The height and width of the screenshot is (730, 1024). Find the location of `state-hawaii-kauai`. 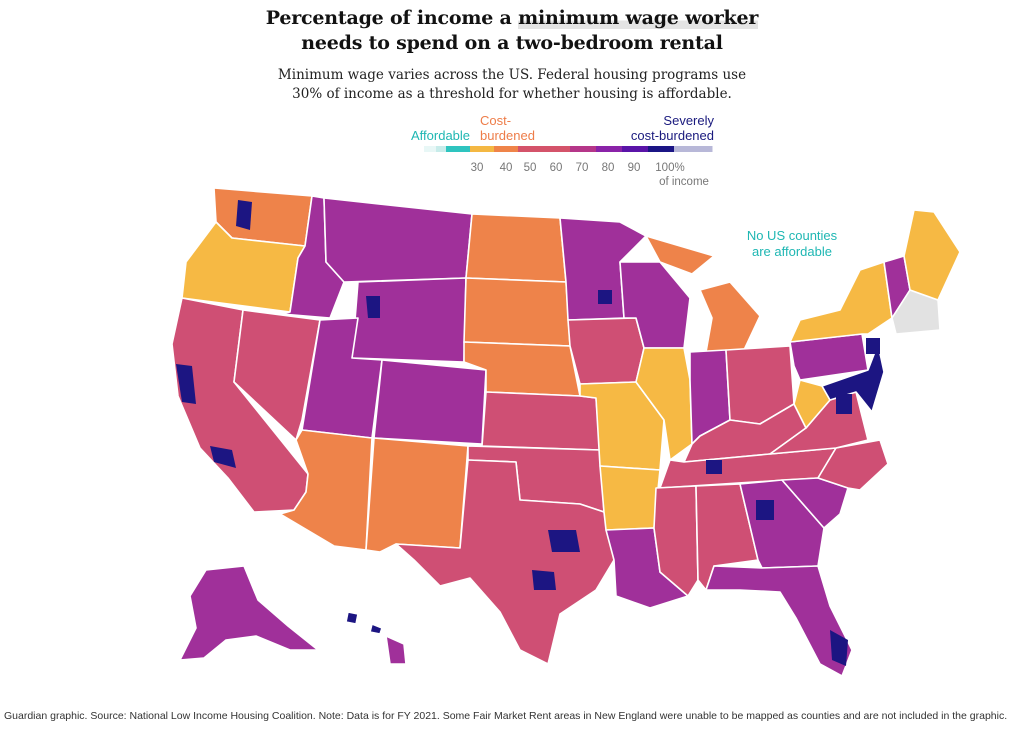

state-hawaii-kauai is located at coordinates (376, 629).